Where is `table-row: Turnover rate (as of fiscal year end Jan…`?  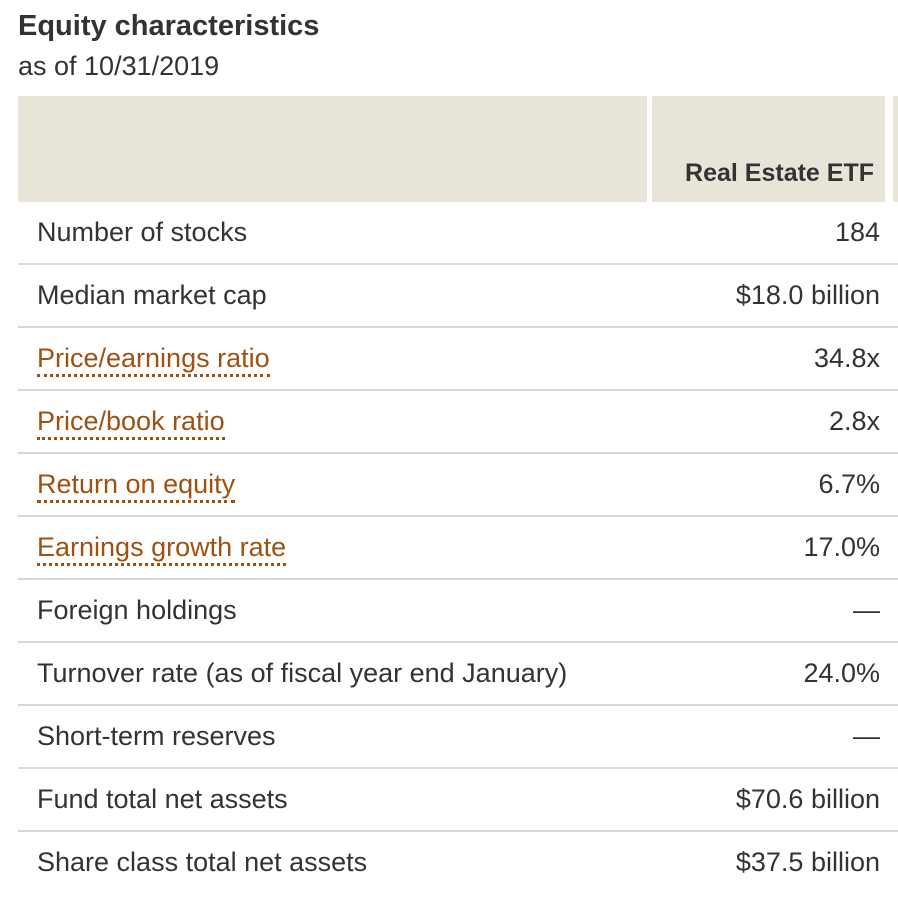
table-row: Turnover rate (as of fiscal year end Jan… is located at coordinates (458, 675).